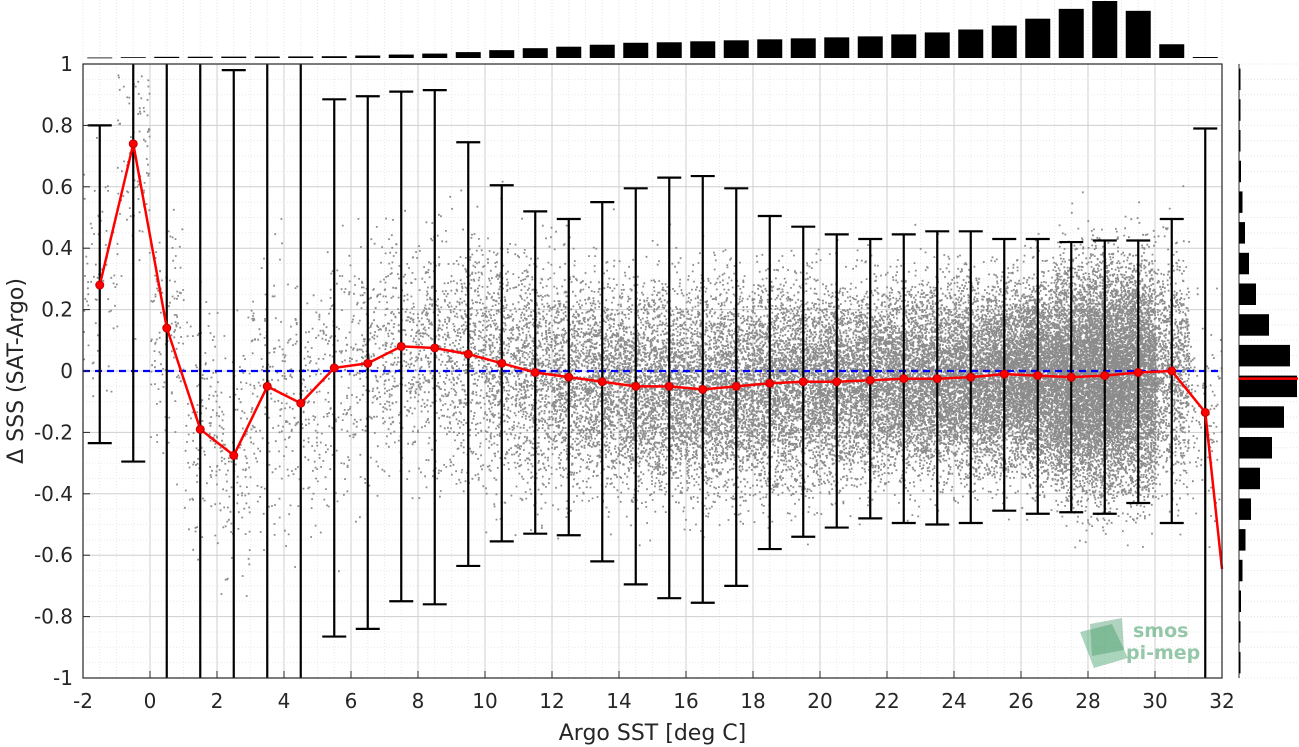 This screenshot has width=1299, height=747. I want to click on logo-mark, so click(1104, 646).